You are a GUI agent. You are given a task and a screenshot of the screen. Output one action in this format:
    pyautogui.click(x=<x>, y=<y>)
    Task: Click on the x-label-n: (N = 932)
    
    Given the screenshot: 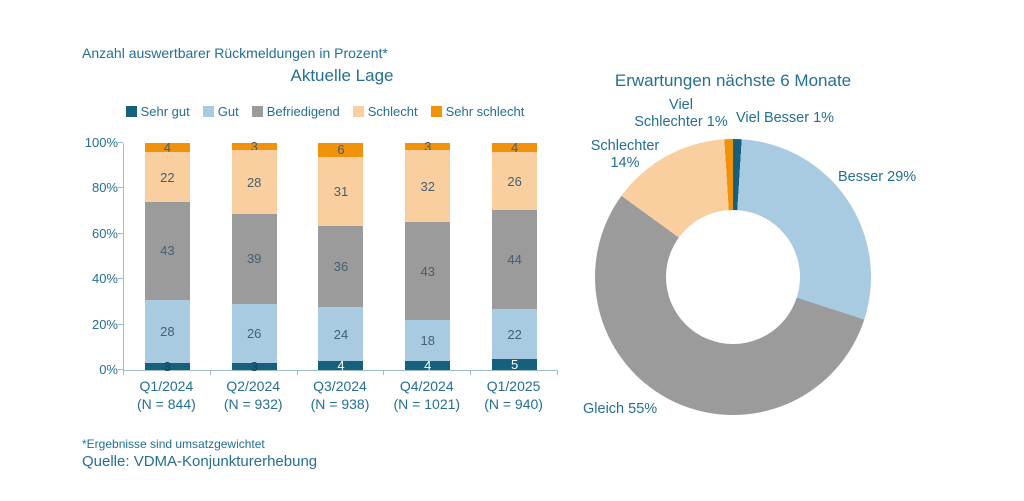 What is the action you would take?
    pyautogui.click(x=253, y=404)
    